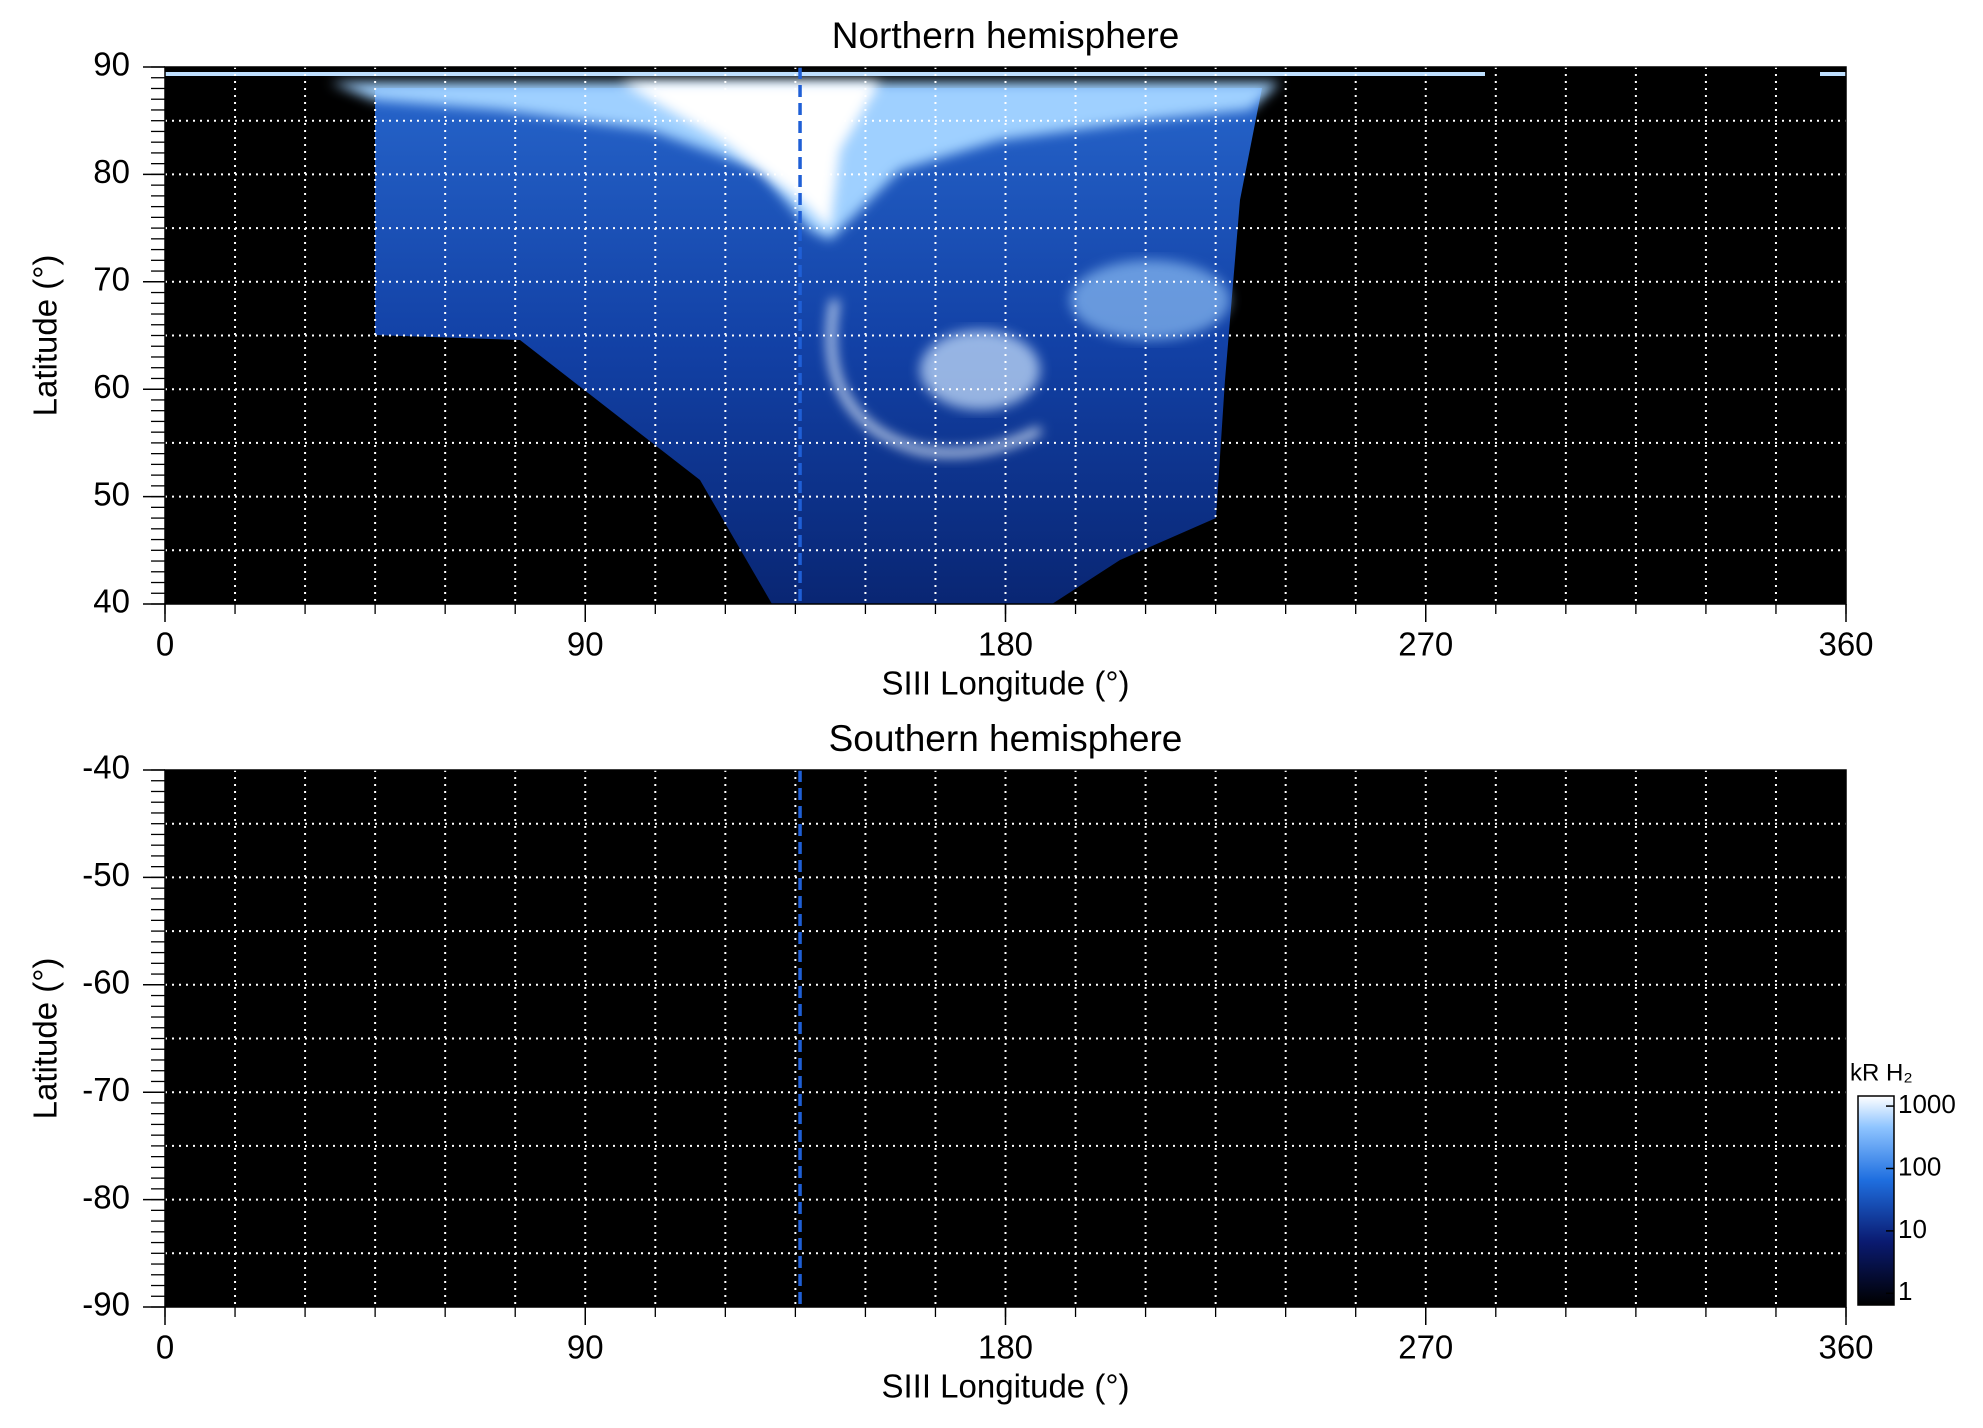 The width and height of the screenshot is (1983, 1428). What do you see at coordinates (1006, 738) in the screenshot?
I see `chart-title: Southern hemisphere` at bounding box center [1006, 738].